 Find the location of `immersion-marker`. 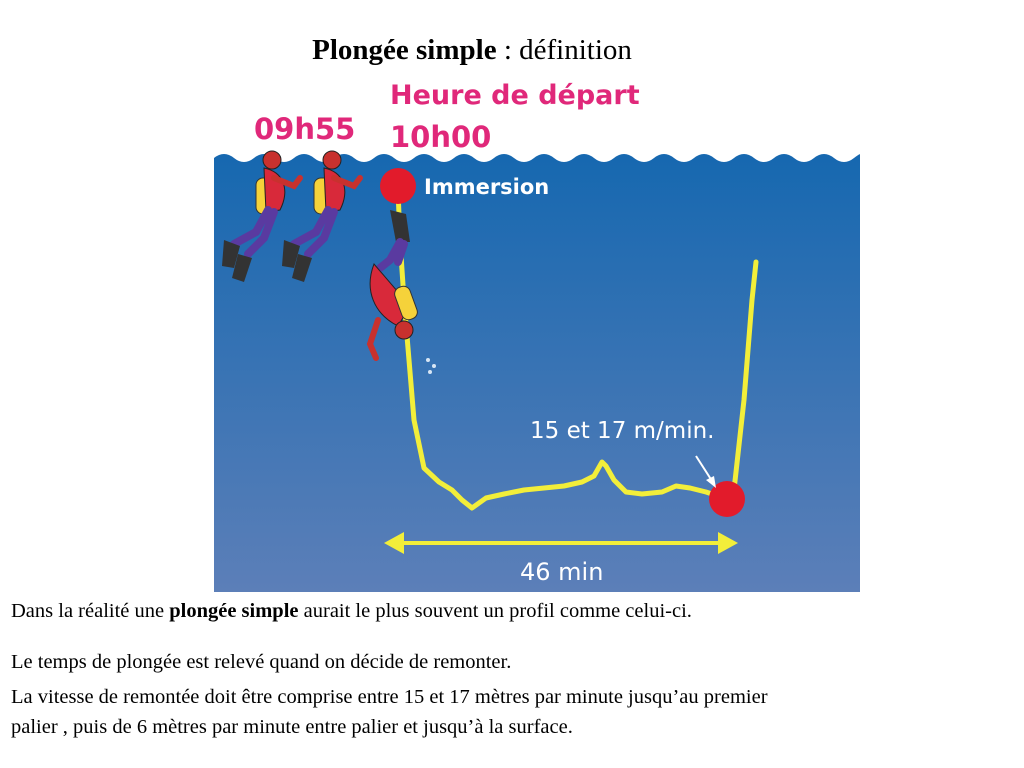

immersion-marker is located at coordinates (398, 186).